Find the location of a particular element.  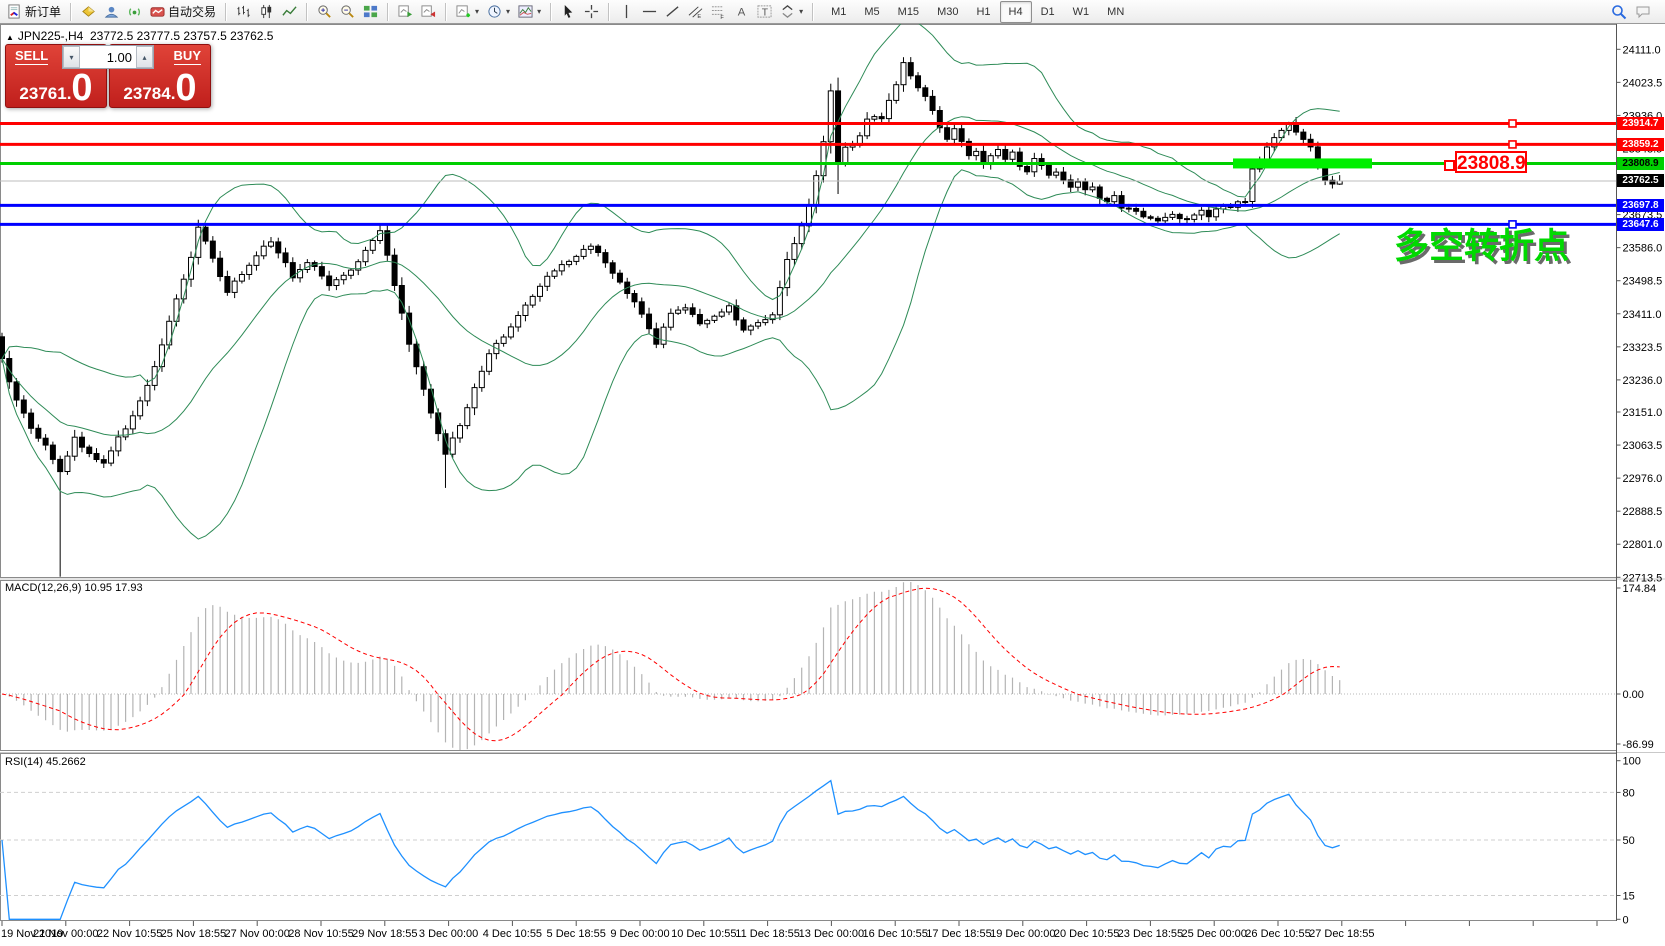

timeframe-m5: M5 is located at coordinates (872, 11).